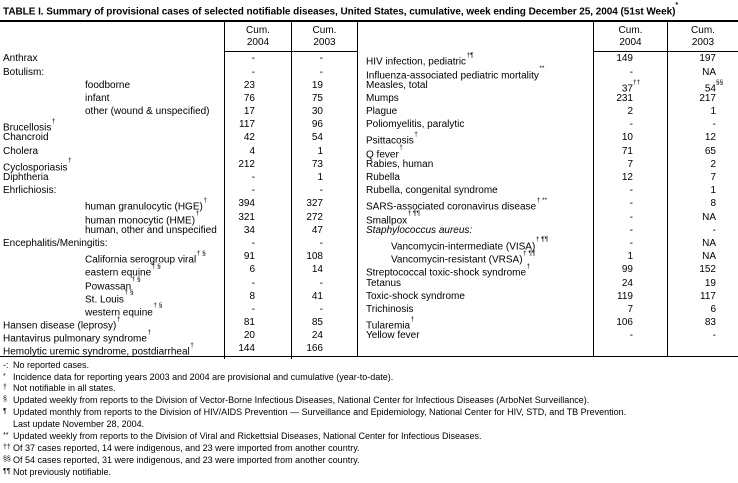 This screenshot has width=738, height=483. Describe the element at coordinates (630, 271) in the screenshot. I see `cum-2004-value: 99` at that location.